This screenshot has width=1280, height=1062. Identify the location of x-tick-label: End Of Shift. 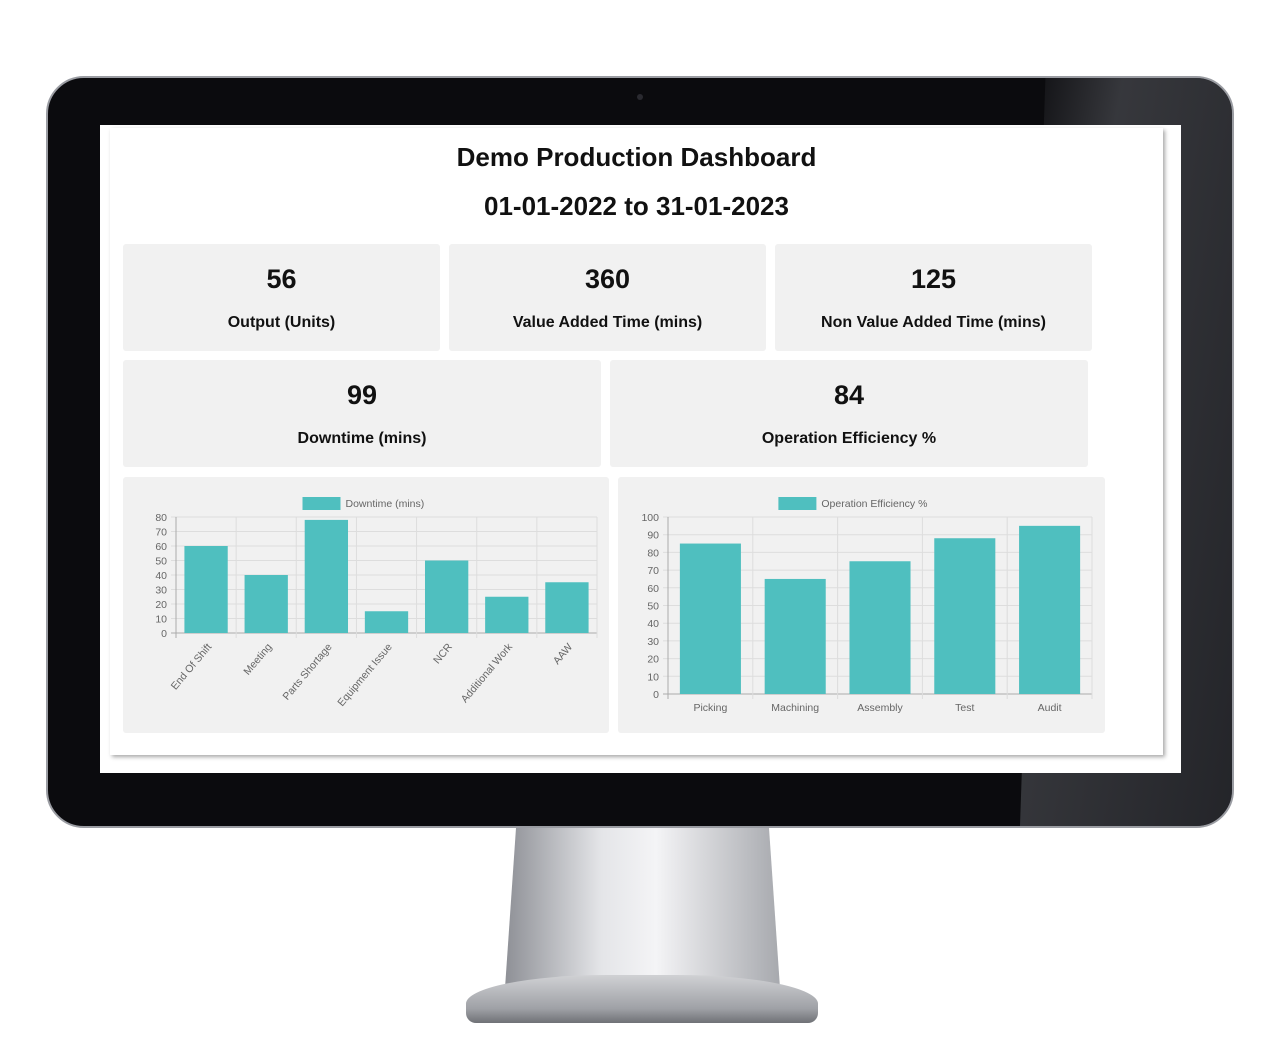
(192, 666).